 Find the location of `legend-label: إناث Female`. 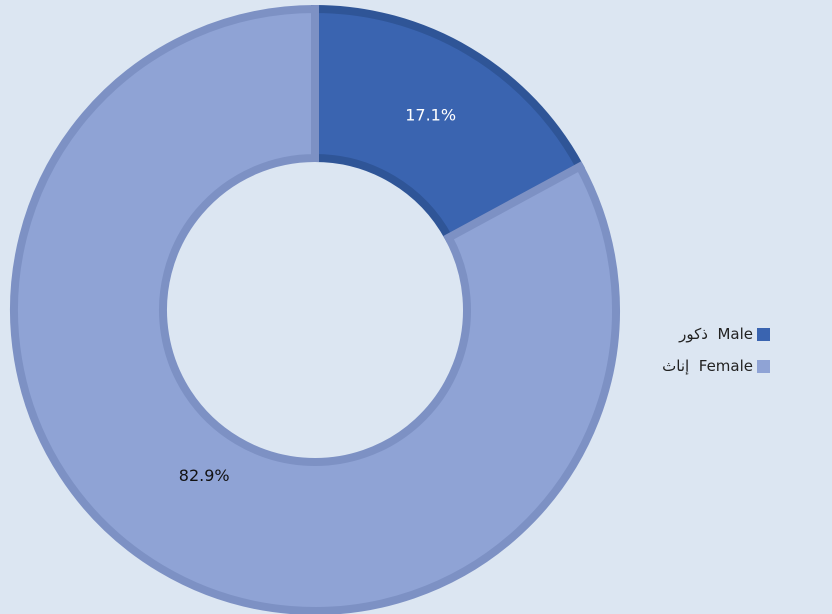

legend-label: إناث Female is located at coordinates (707, 366).